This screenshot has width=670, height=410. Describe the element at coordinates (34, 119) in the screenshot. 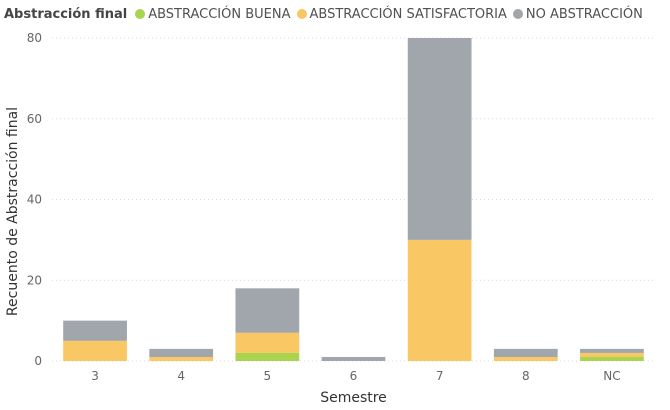

I see `y-tick-label: 60` at that location.